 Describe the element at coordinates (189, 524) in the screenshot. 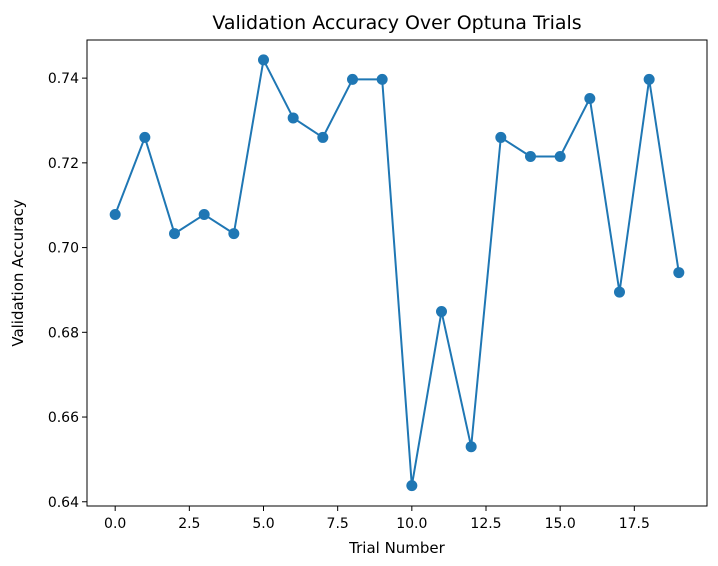

I see `x-tick-label: 2.5` at that location.